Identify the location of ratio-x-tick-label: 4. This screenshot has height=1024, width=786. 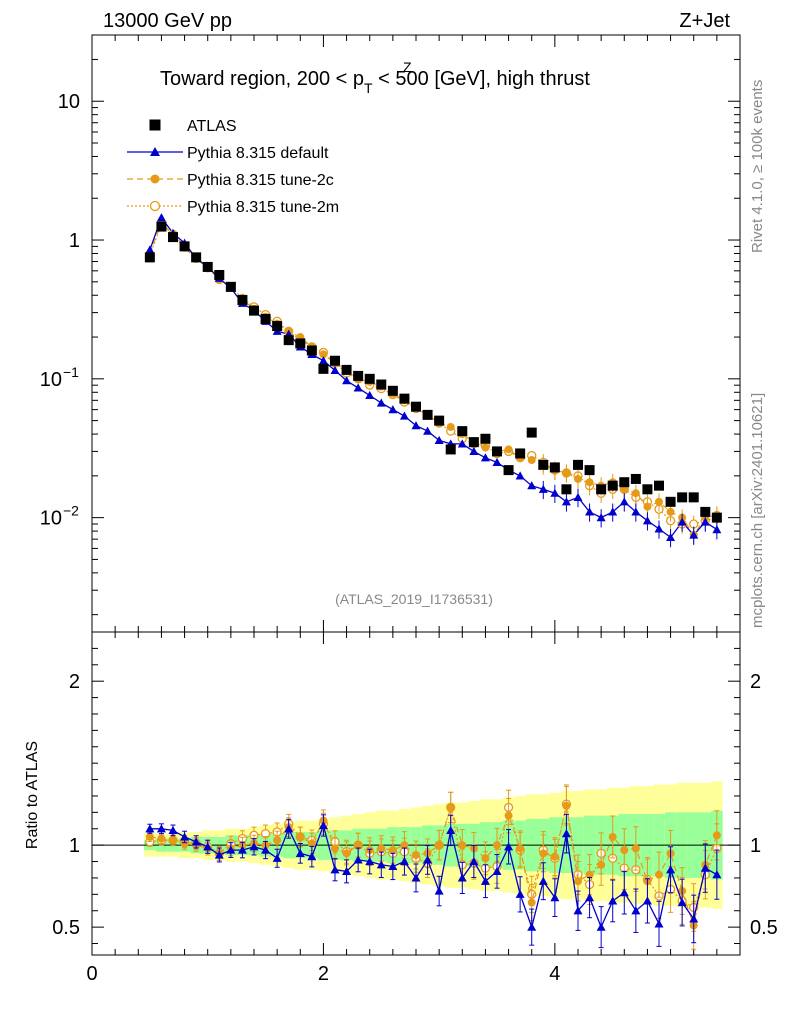
(554, 974).